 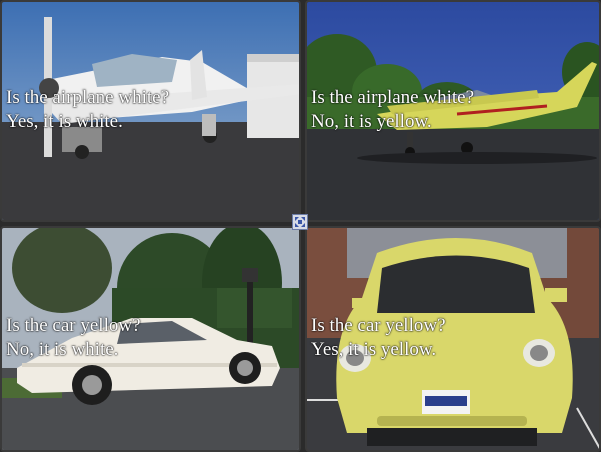 What do you see at coordinates (371, 121) in the screenshot?
I see `answer-text: No, it is yellow.` at bounding box center [371, 121].